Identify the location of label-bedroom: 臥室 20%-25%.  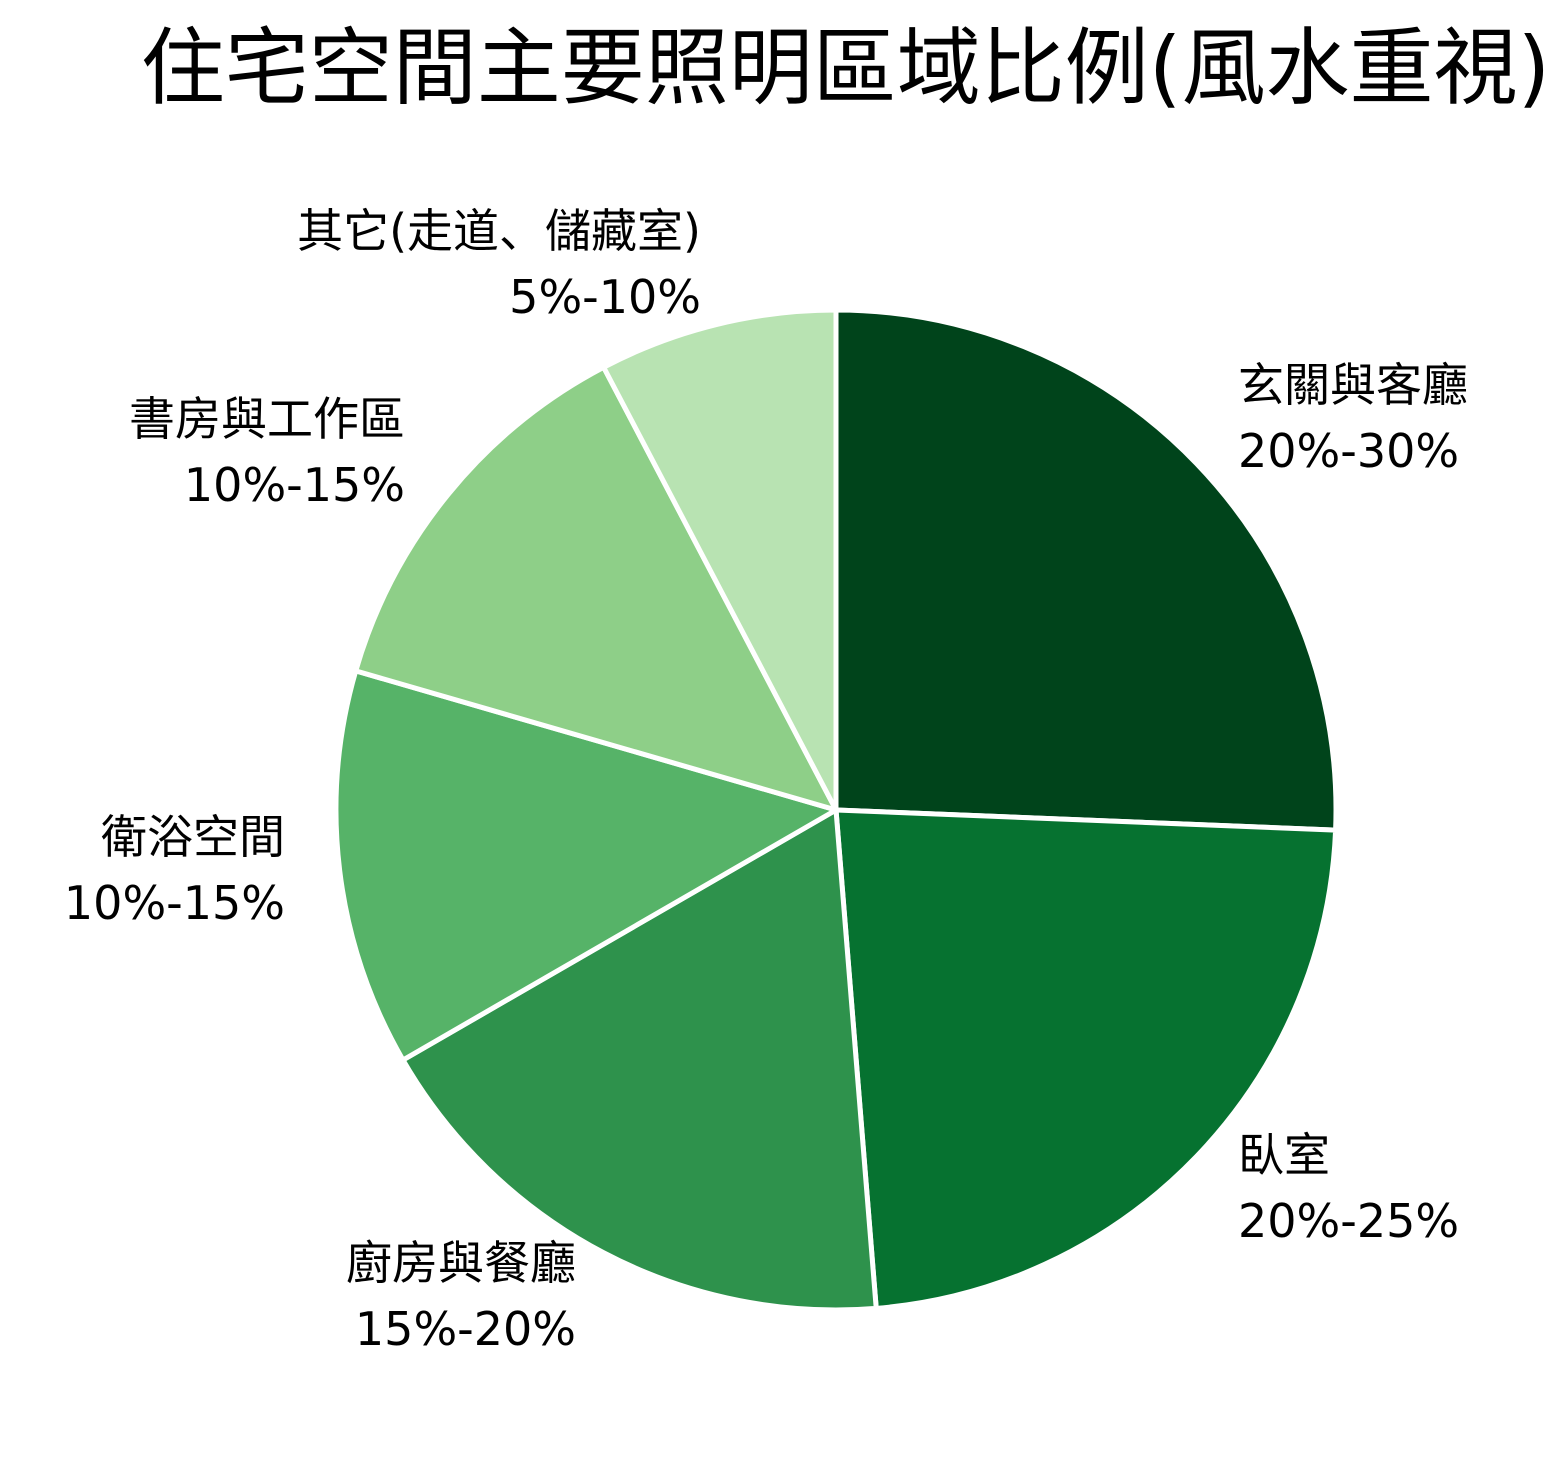
(1349, 1188).